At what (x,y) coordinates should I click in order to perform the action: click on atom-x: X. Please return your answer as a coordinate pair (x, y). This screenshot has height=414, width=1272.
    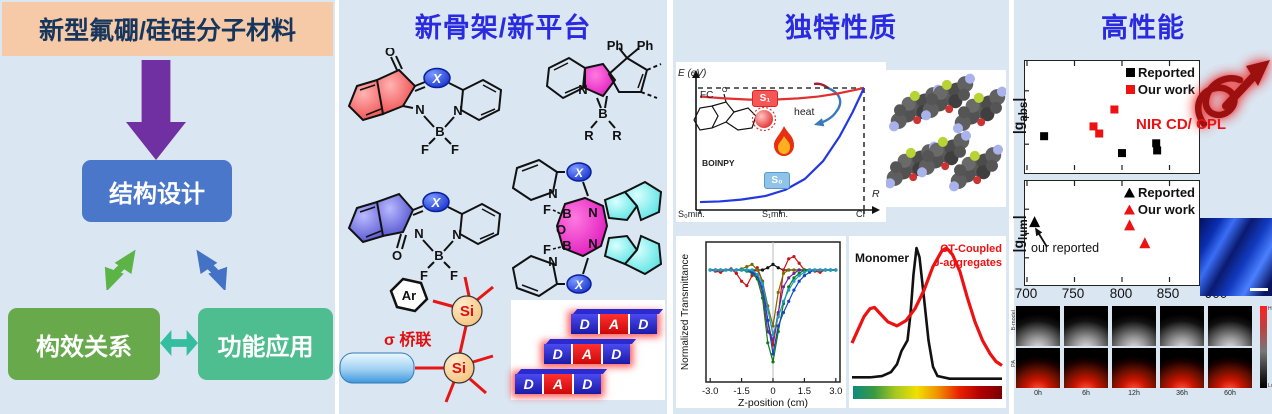
    Looking at the image, I should click on (437, 78).